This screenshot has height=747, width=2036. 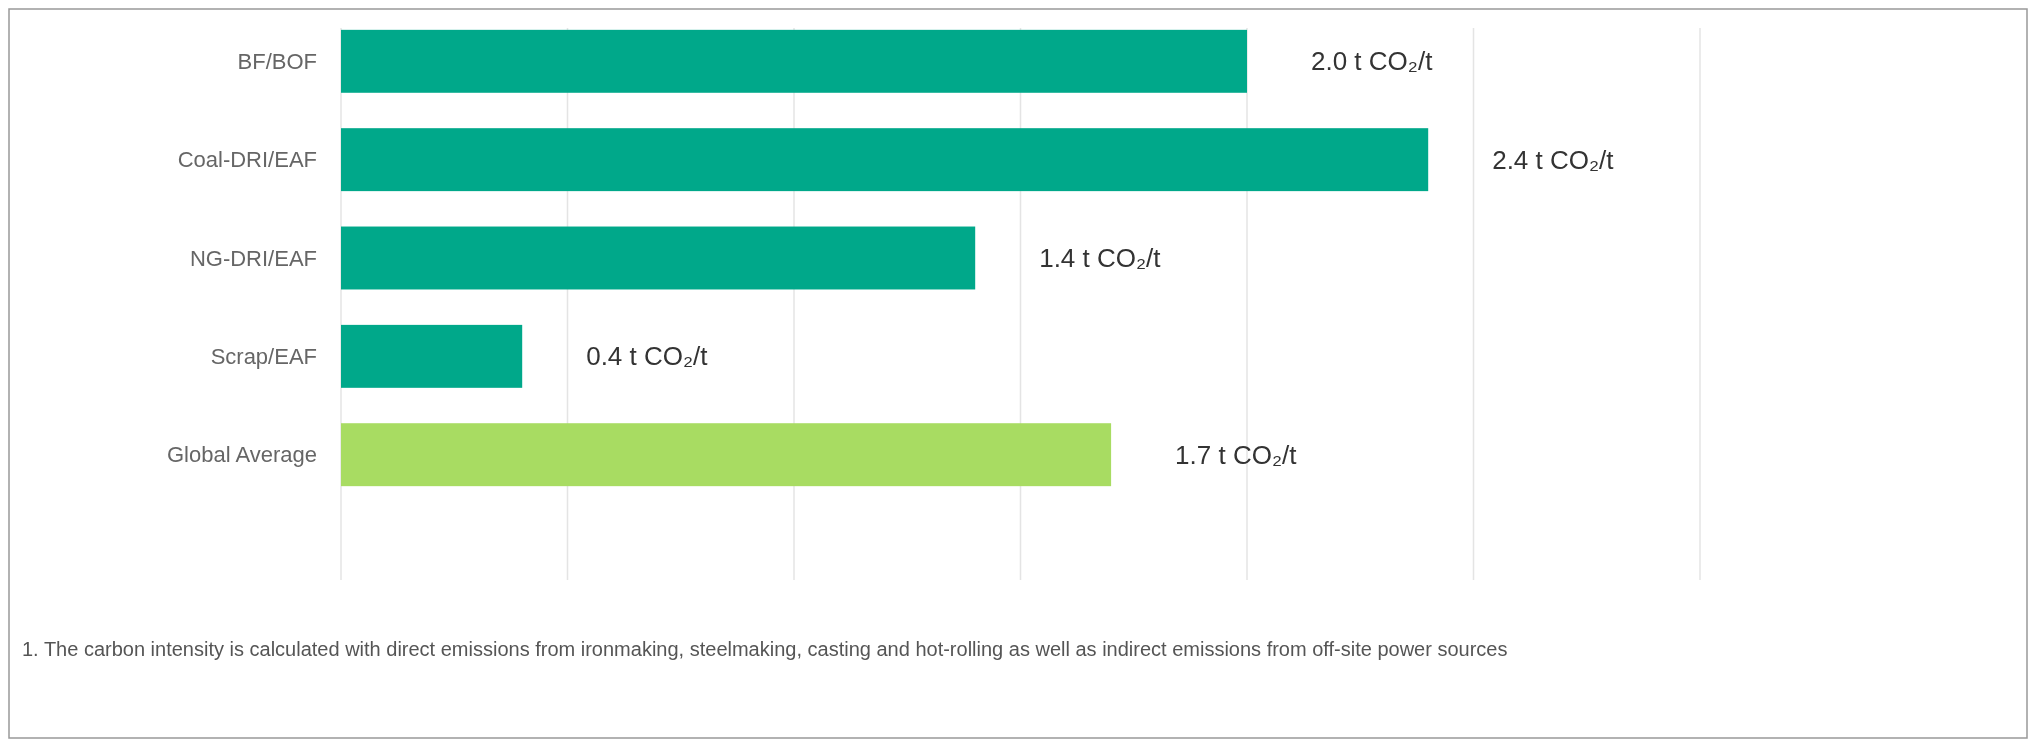 What do you see at coordinates (1100, 258) in the screenshot?
I see `data-label: 1.4 t CO₂/t` at bounding box center [1100, 258].